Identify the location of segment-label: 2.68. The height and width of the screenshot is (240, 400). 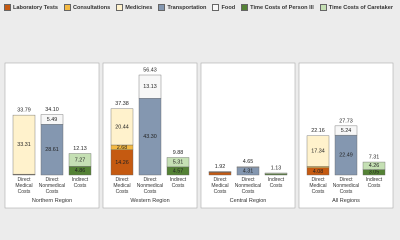
(122, 148).